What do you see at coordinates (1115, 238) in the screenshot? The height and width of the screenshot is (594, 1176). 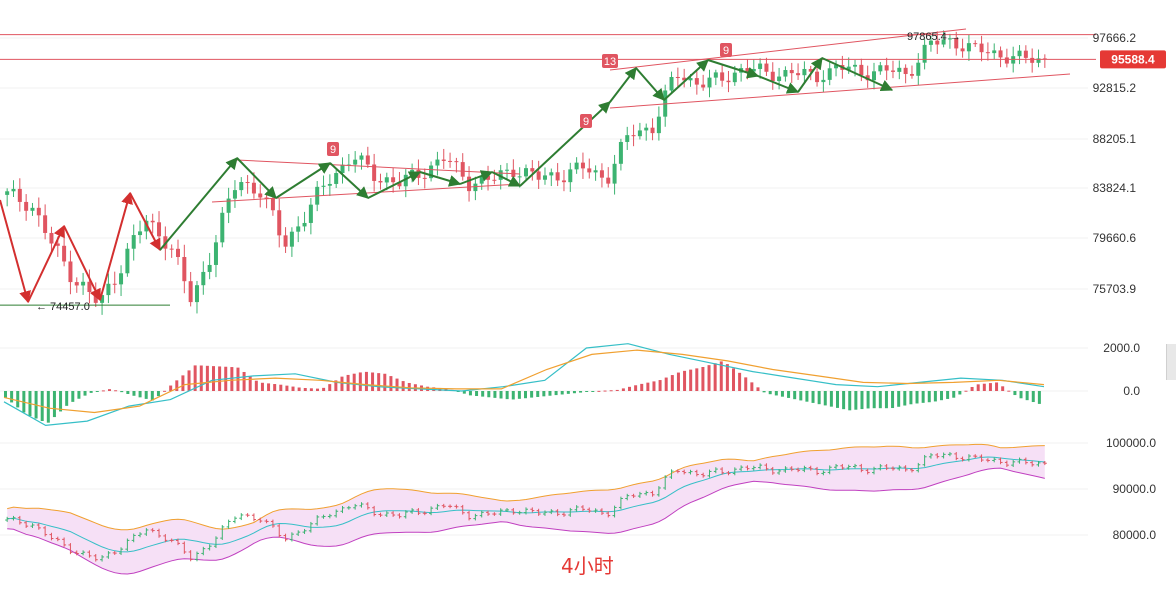 I see `price-tick-label: 79660.6` at bounding box center [1115, 238].